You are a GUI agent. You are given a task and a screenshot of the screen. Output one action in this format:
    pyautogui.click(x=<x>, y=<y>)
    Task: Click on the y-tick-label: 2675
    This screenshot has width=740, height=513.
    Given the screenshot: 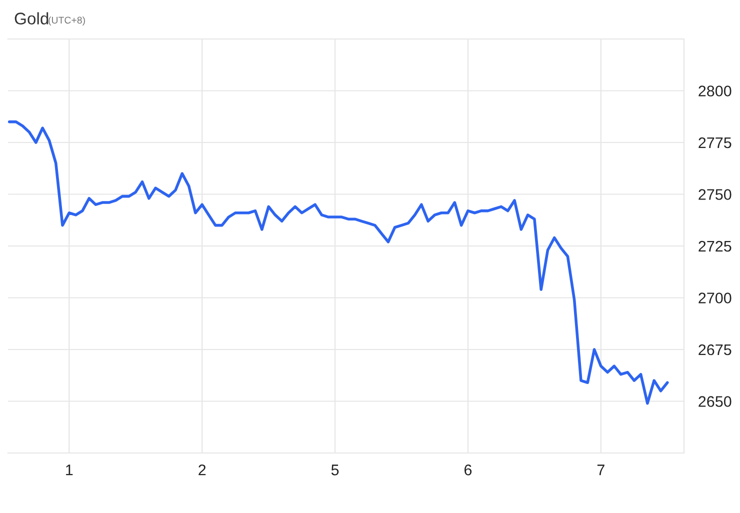 What is the action you would take?
    pyautogui.click(x=715, y=350)
    